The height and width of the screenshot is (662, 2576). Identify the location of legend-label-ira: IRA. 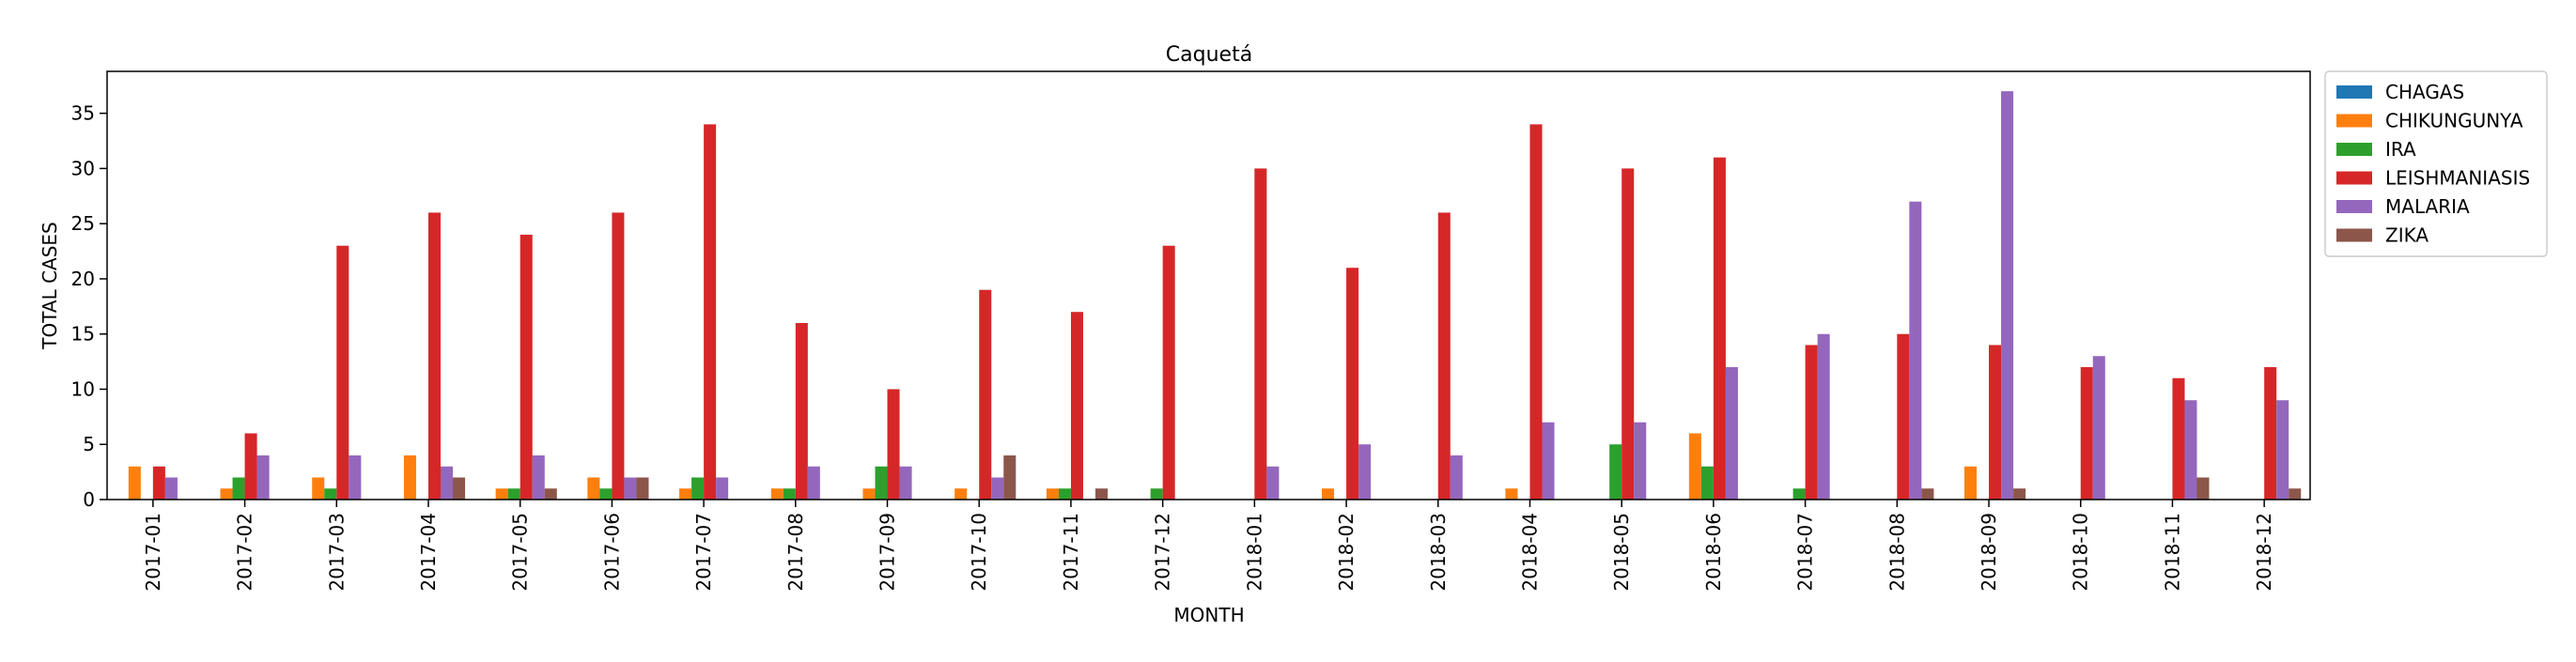
(2400, 149).